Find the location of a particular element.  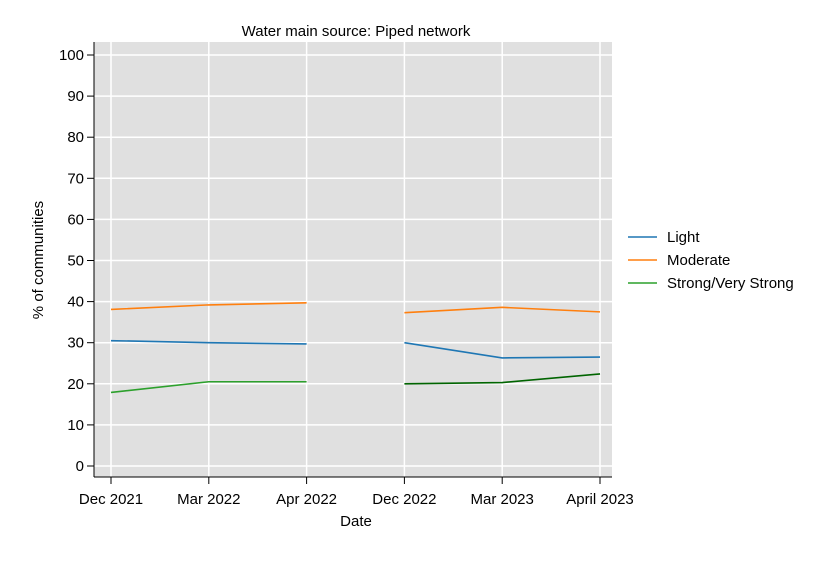

y-tick-label: 90 is located at coordinates (75, 96).